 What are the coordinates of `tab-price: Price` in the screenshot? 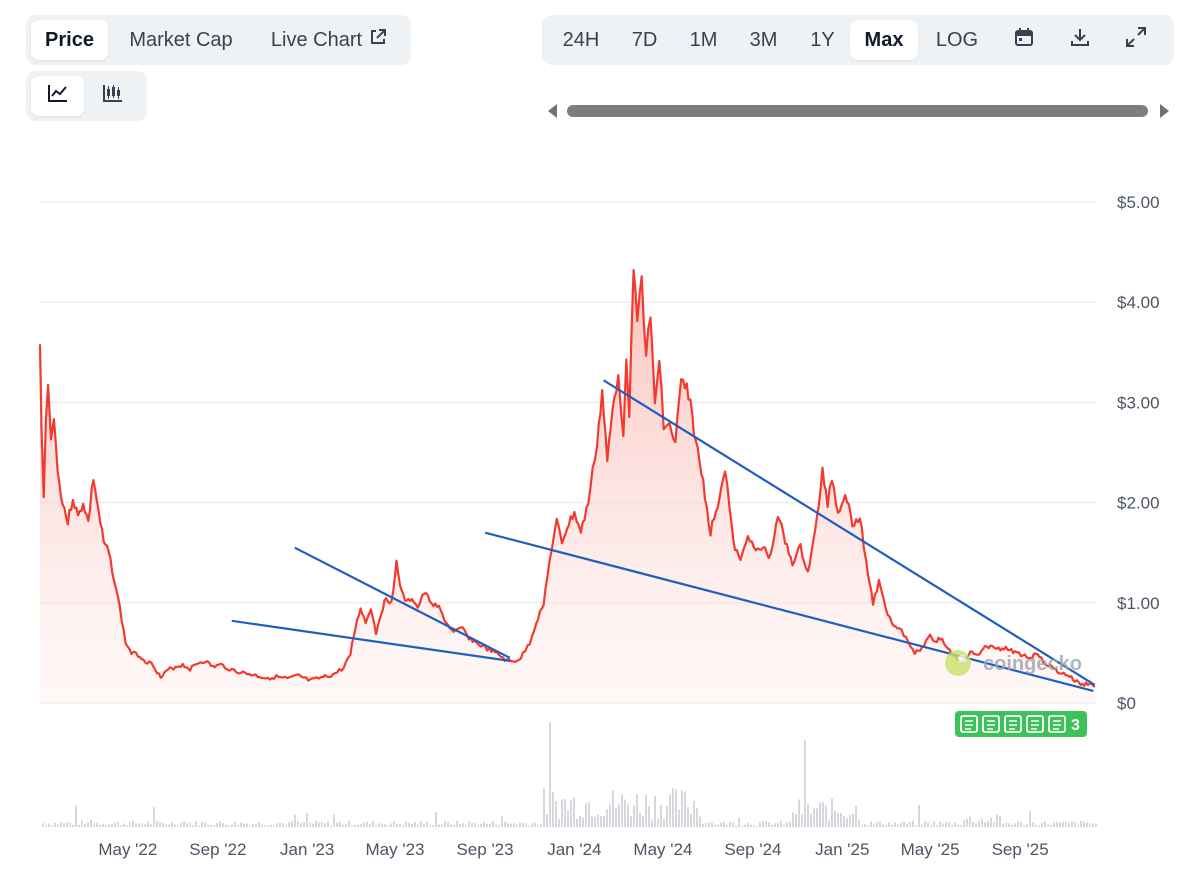 It's located at (69, 40).